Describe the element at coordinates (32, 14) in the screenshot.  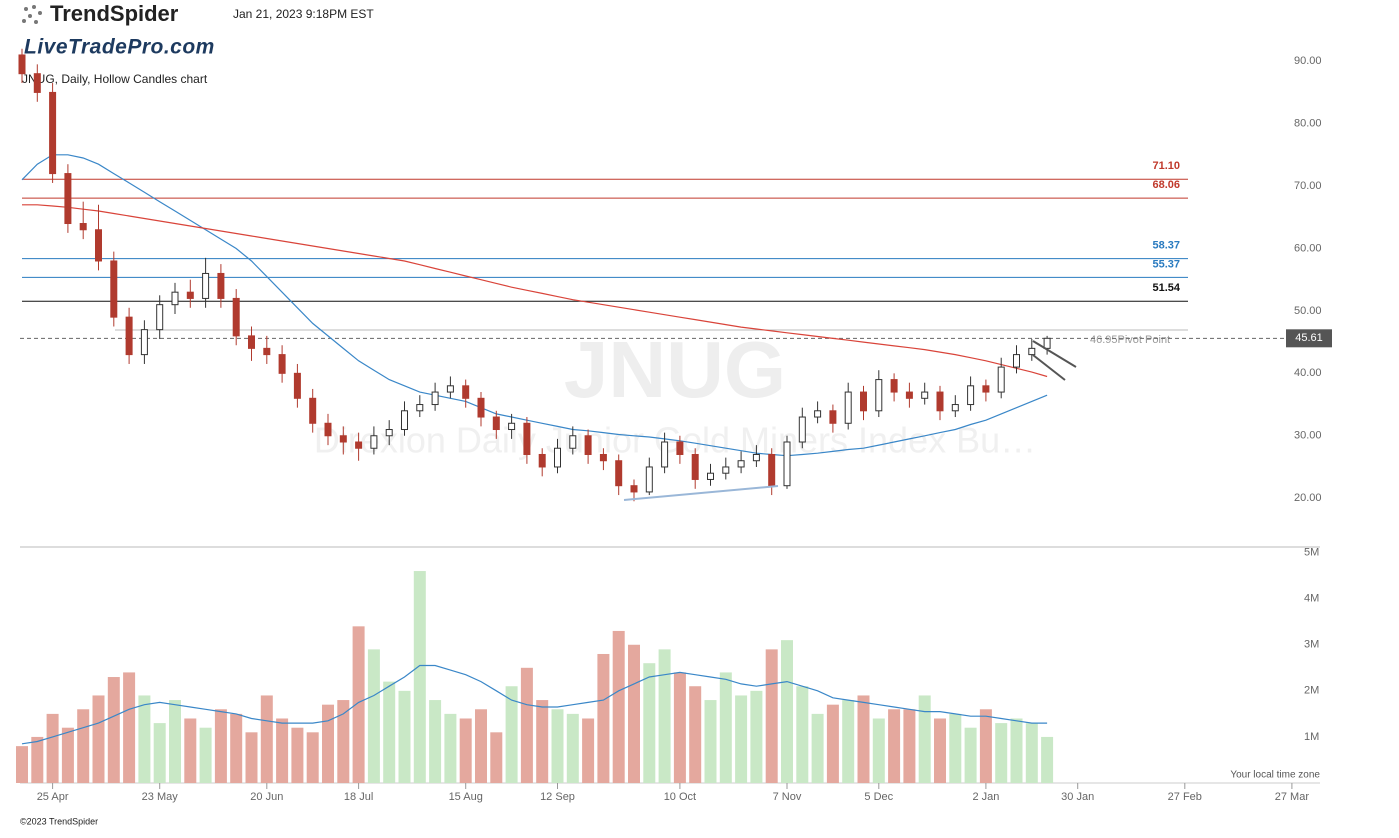
I see `logo-icon` at that location.